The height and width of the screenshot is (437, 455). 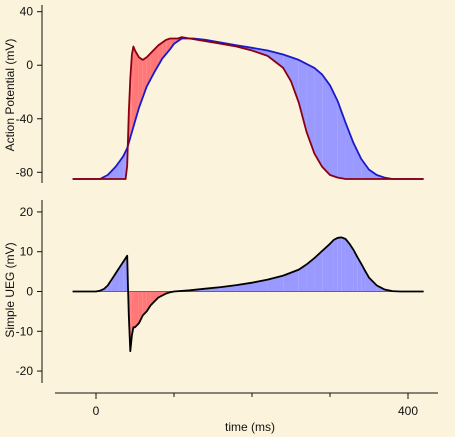 I want to click on ap-y-tick-label: -80, so click(x=25, y=172).